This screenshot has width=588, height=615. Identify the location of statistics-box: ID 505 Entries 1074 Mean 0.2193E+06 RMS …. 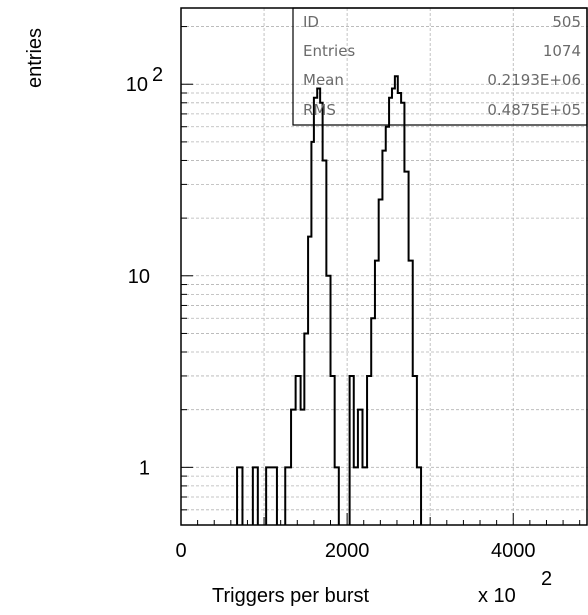
(440, 66).